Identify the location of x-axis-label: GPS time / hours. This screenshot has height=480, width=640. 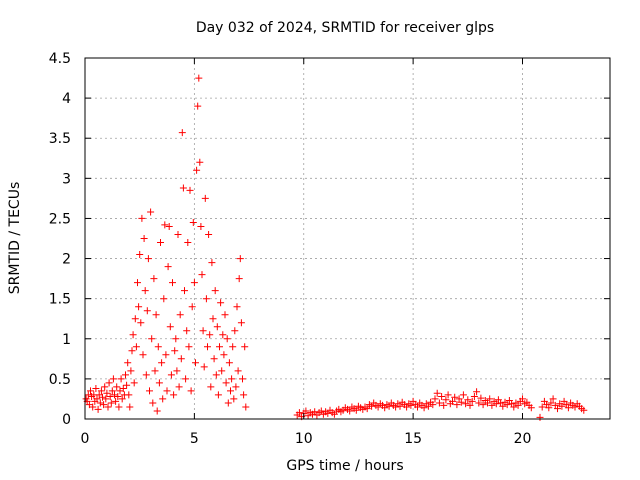
(344, 466).